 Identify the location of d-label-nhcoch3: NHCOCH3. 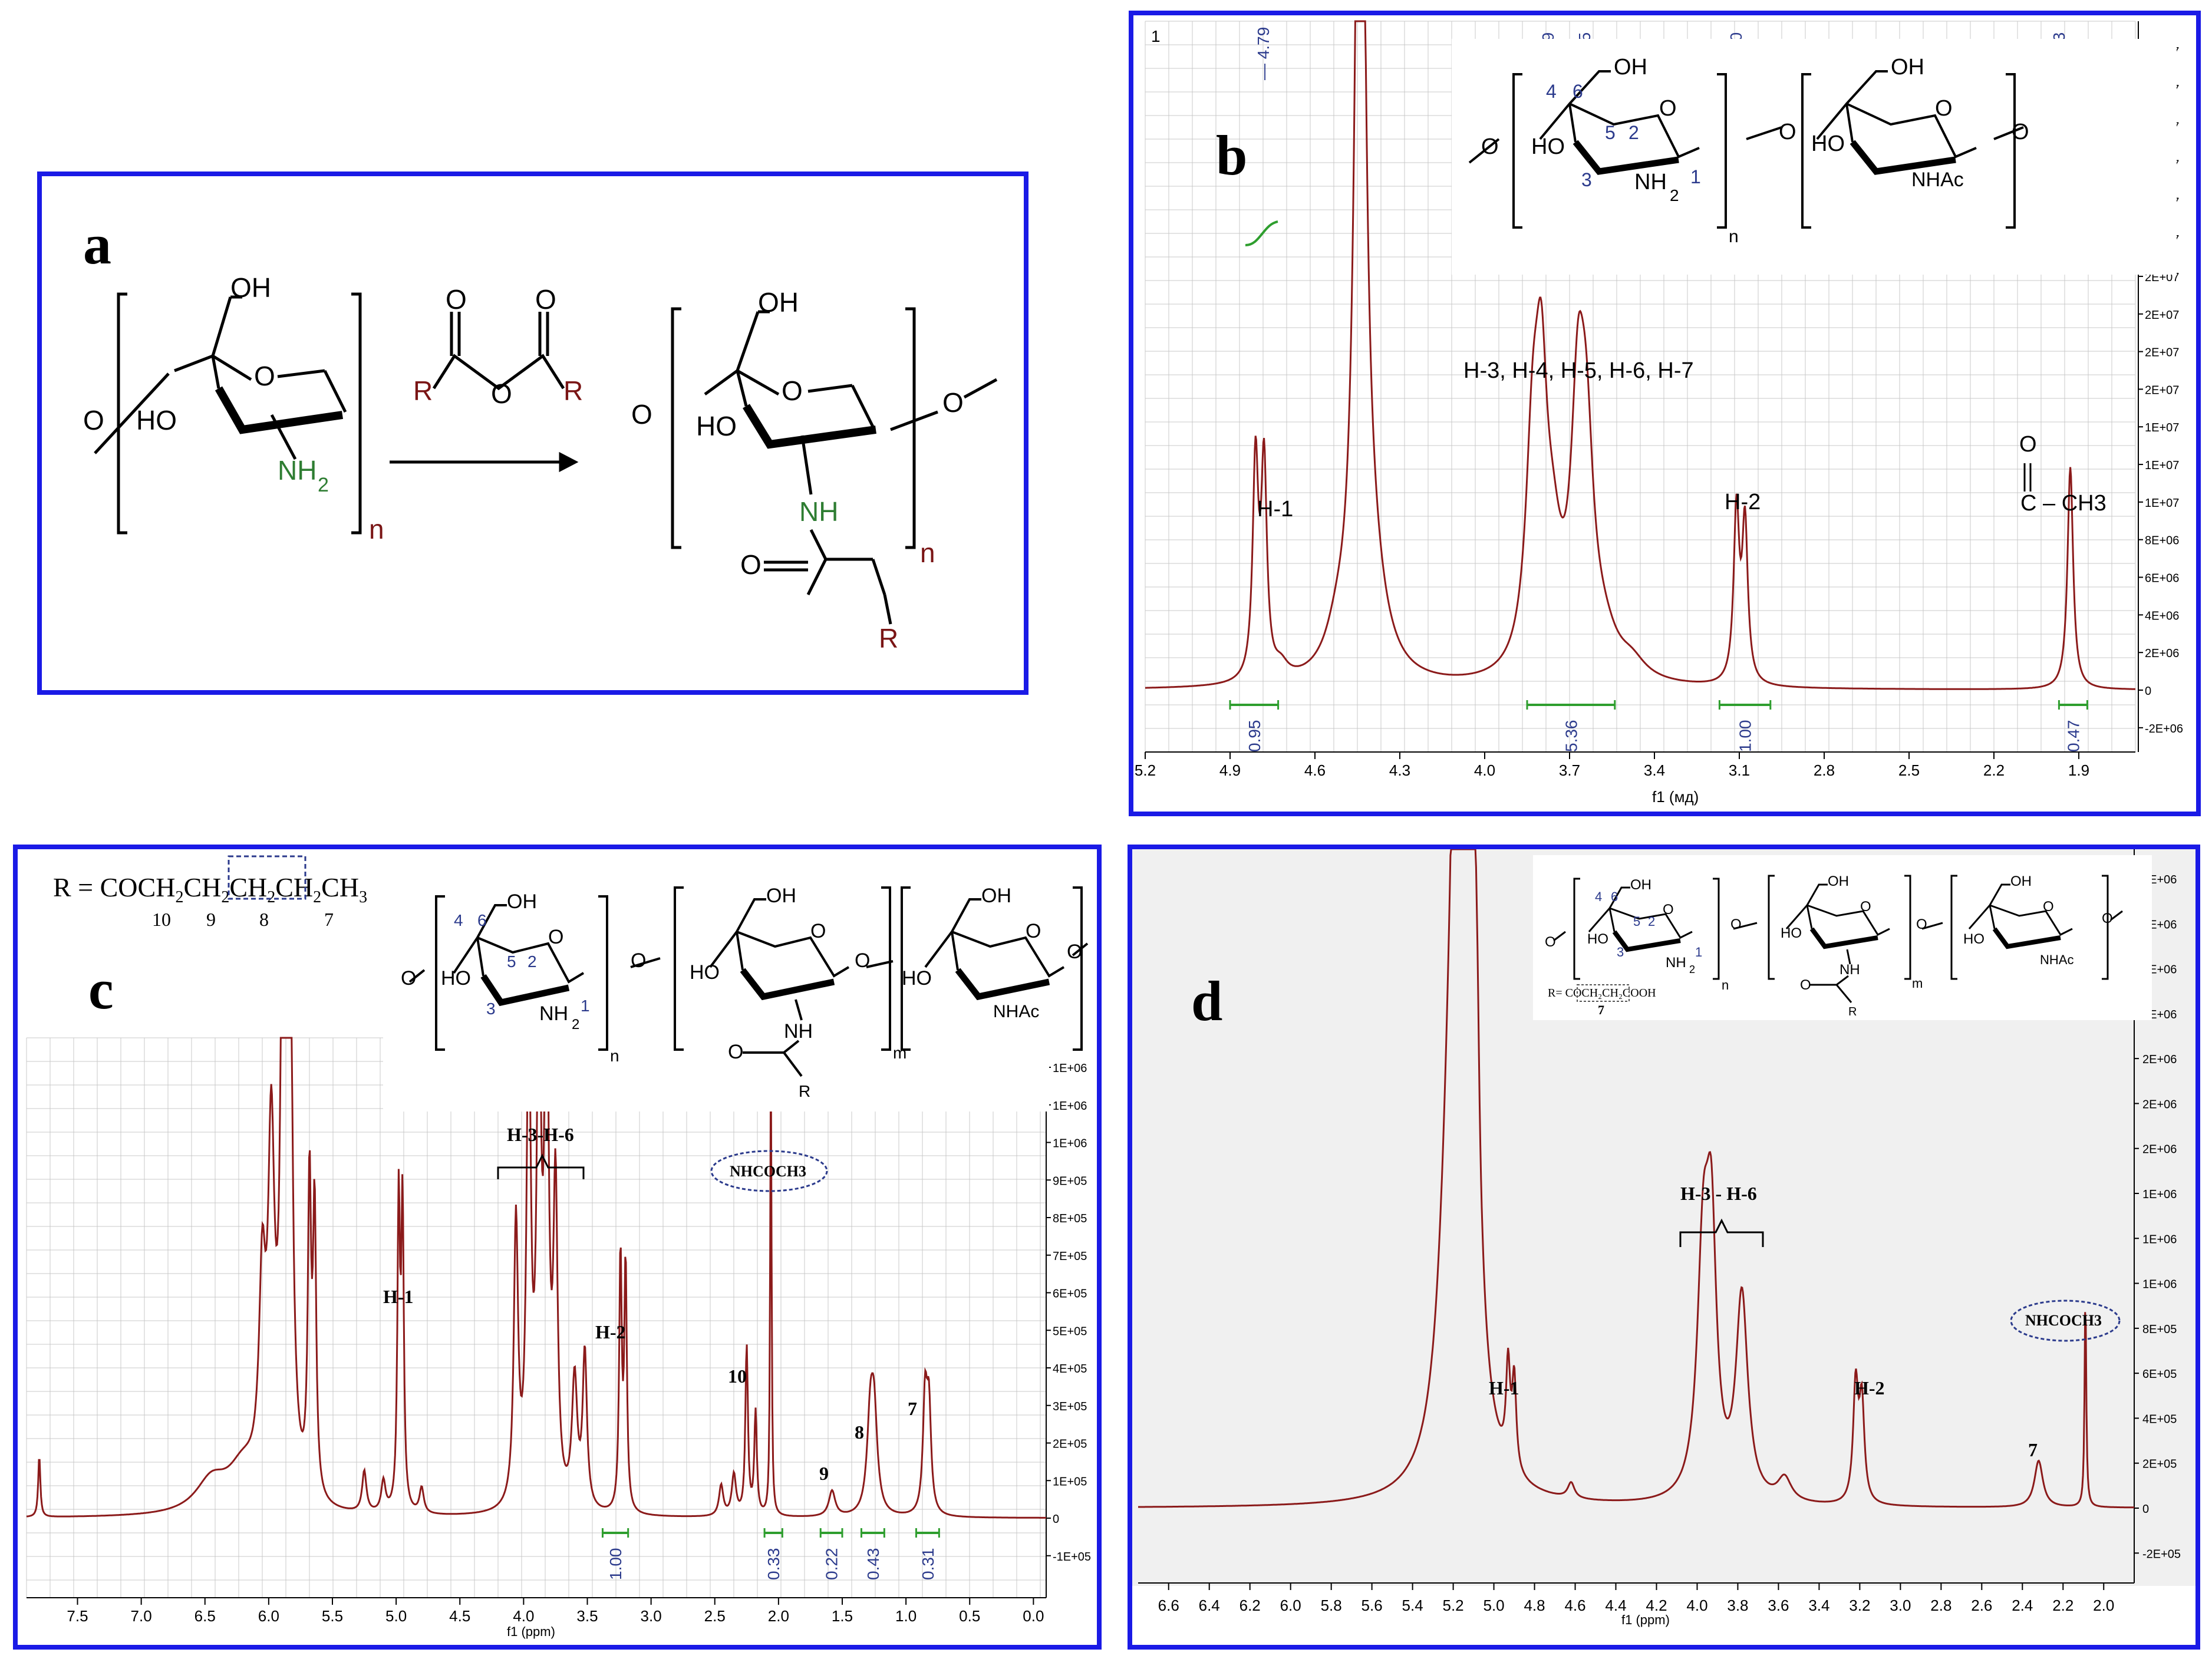
(2063, 1320).